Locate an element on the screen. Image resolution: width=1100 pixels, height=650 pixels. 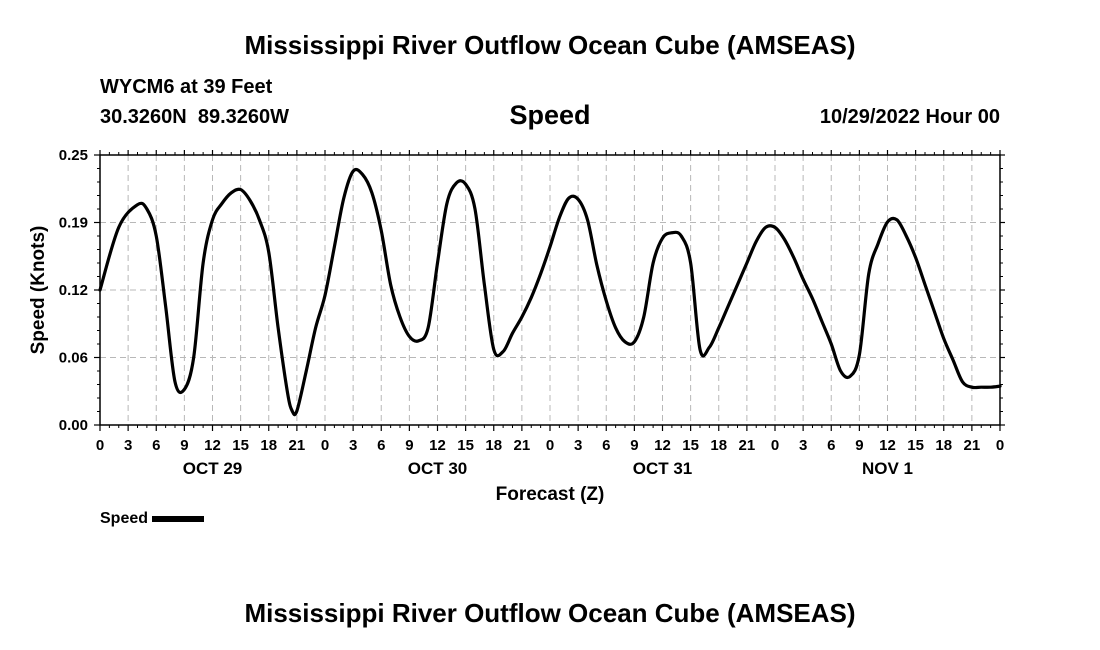
y-tick-label: 0.25 is located at coordinates (73, 155).